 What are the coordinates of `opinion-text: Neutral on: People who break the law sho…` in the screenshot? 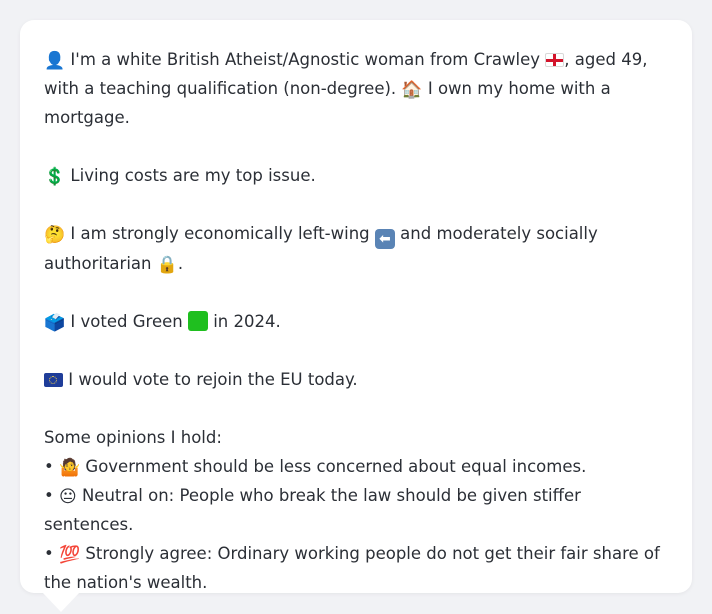 It's located at (312, 510).